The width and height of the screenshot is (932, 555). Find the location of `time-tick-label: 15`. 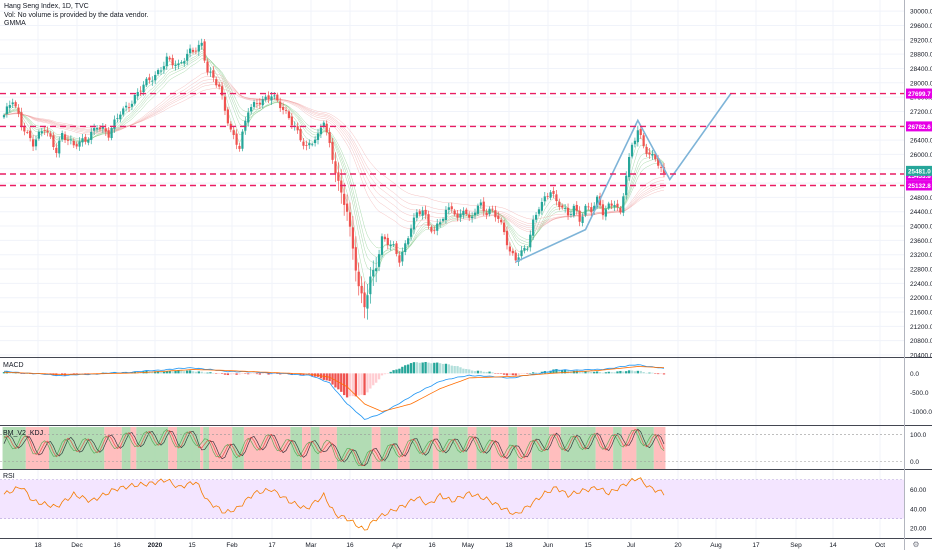

time-tick-label: 15 is located at coordinates (588, 545).